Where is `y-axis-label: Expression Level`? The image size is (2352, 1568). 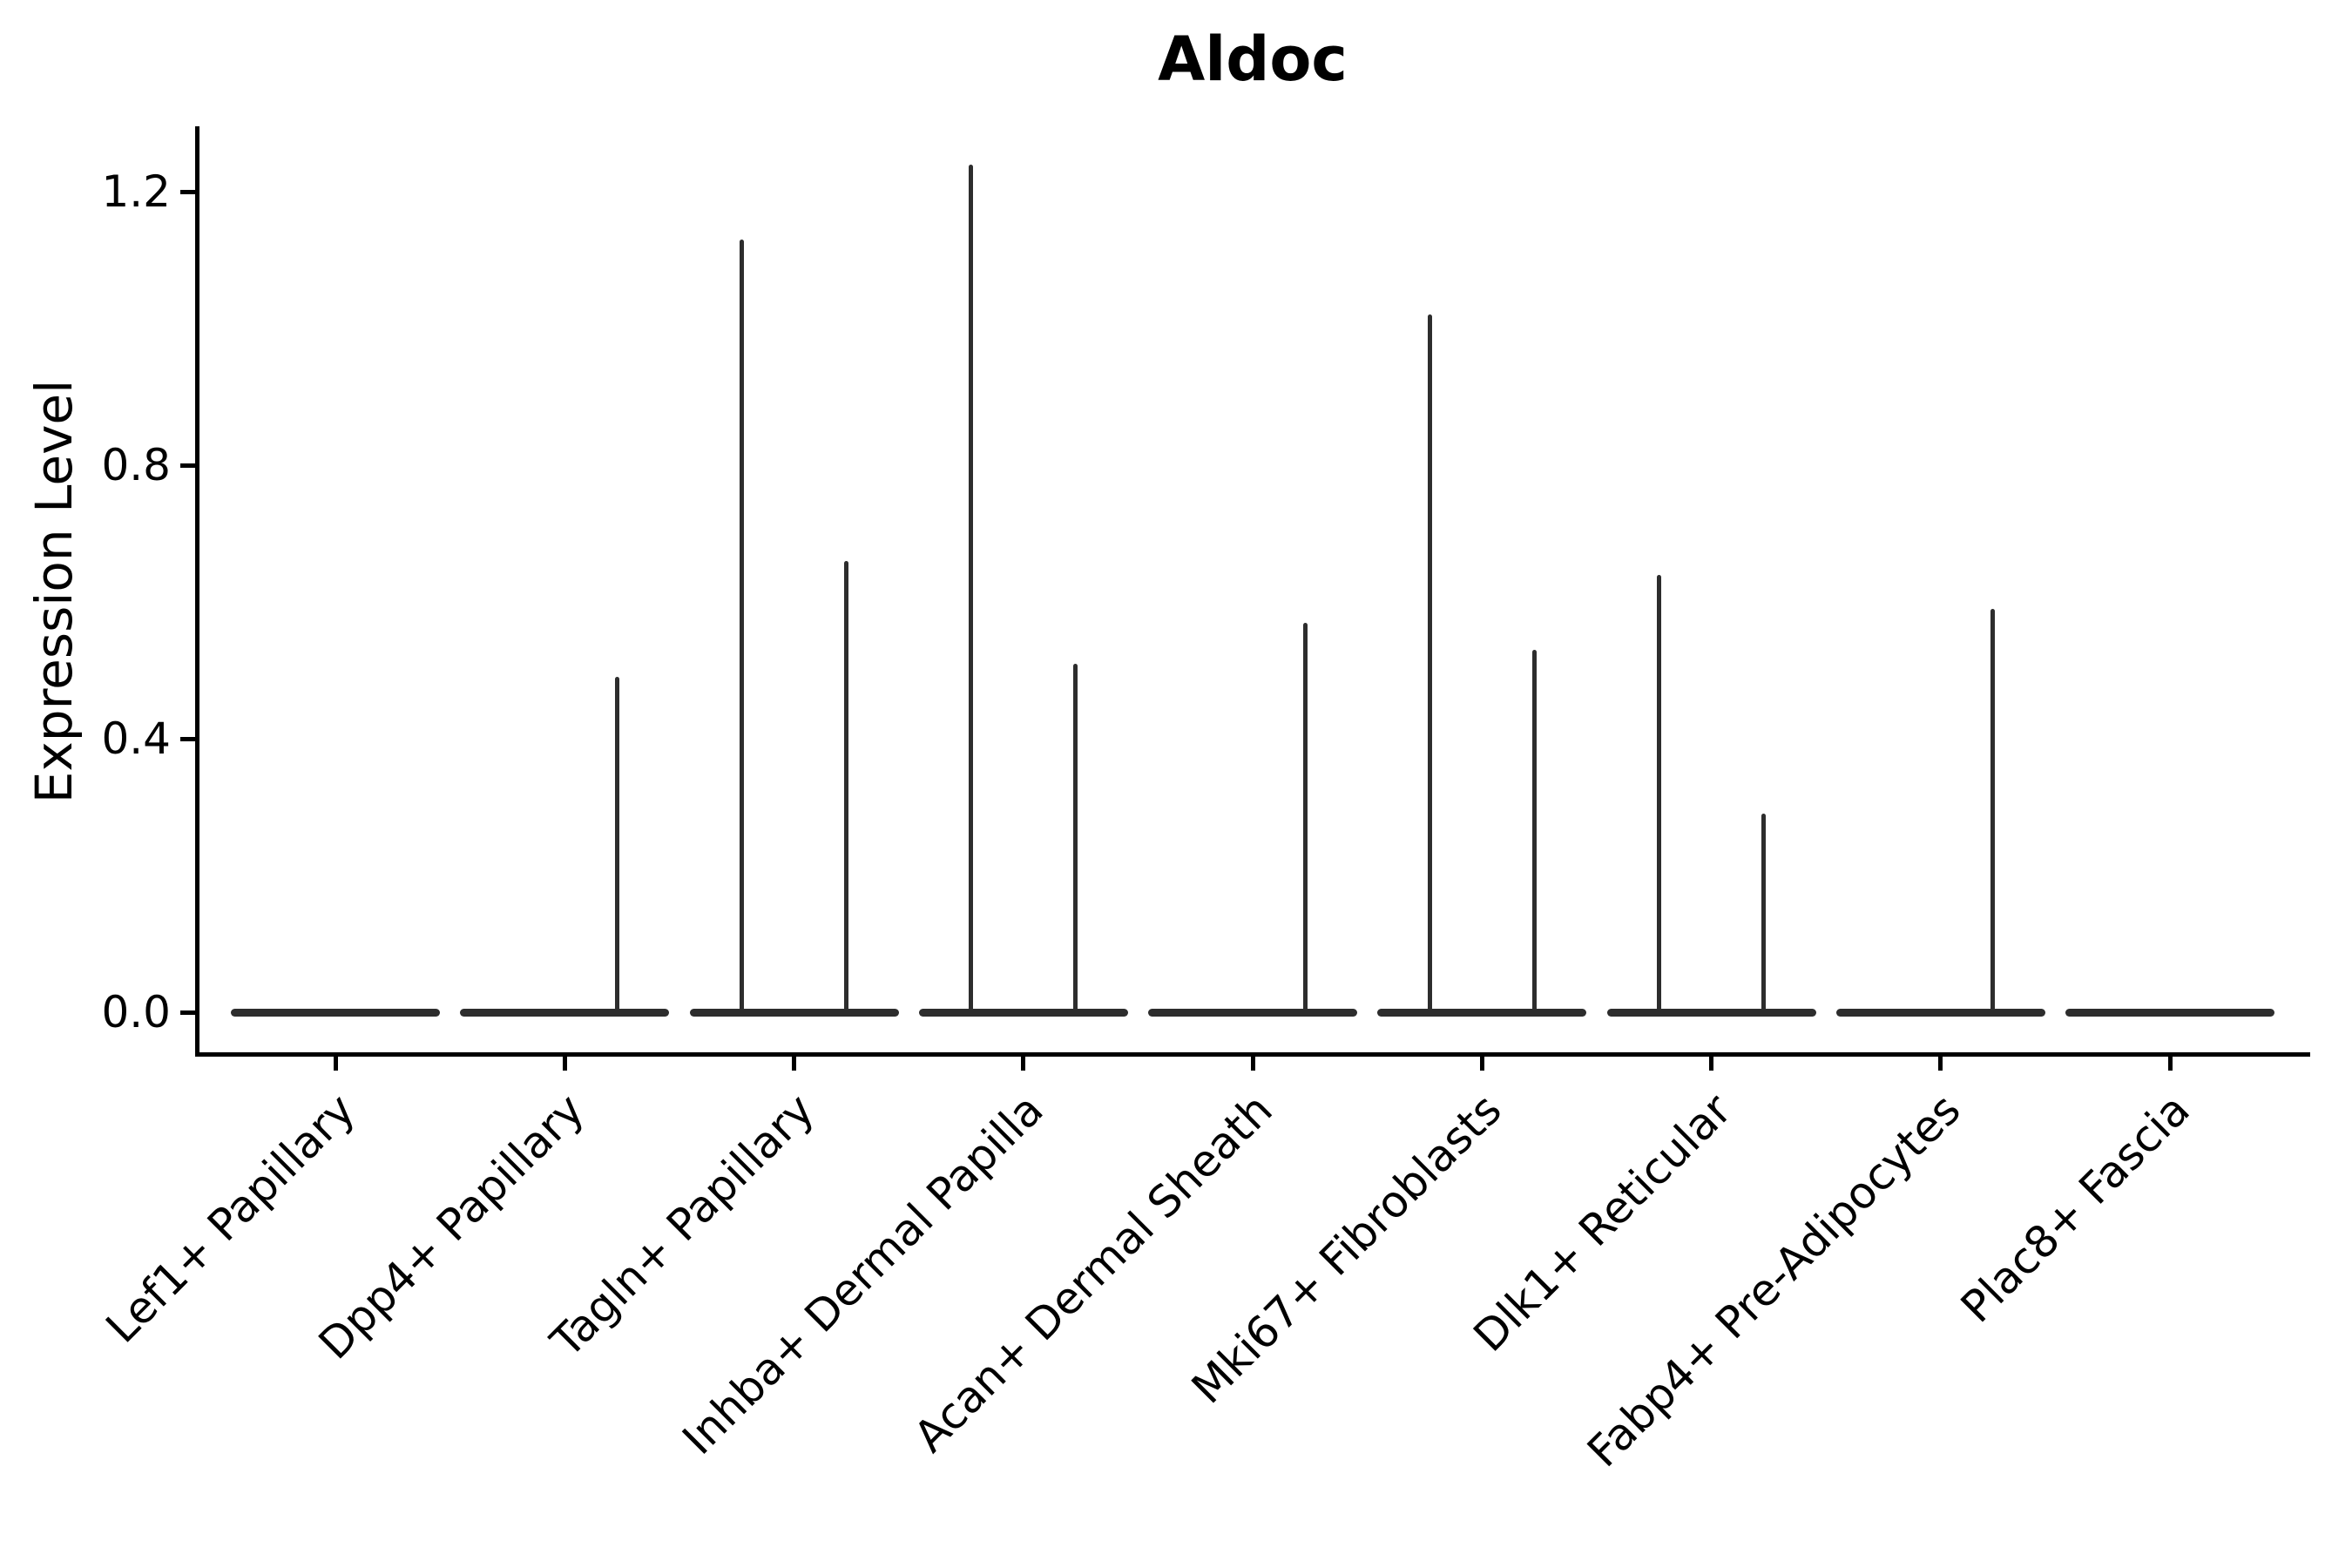
y-axis-label: Expression Level is located at coordinates (54, 591).